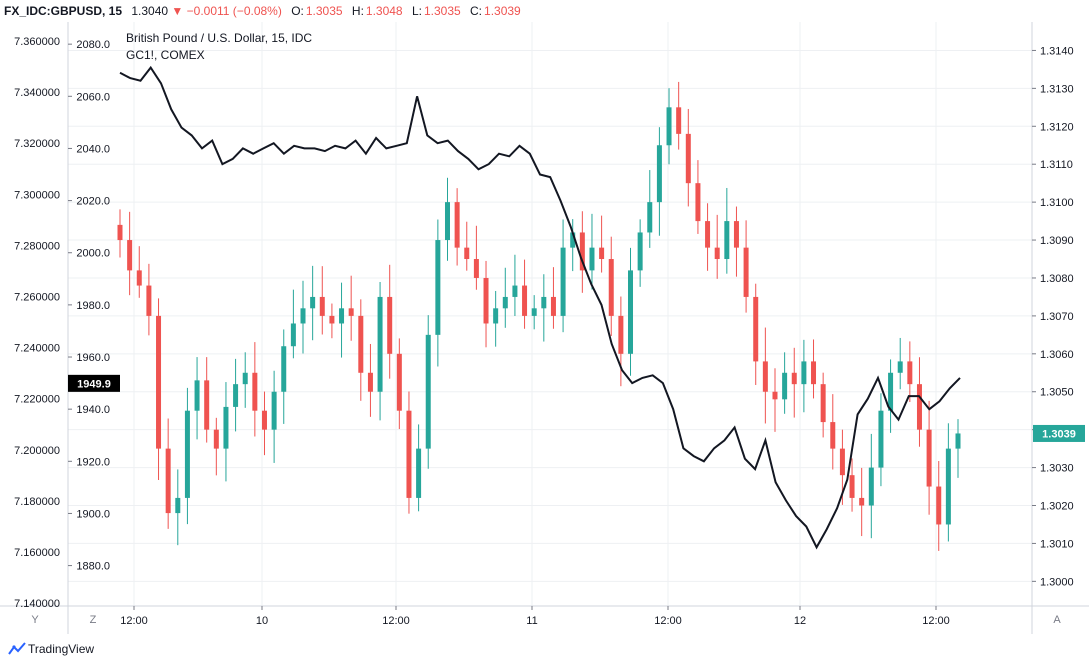 Image resolution: width=1089 pixels, height=661 pixels. What do you see at coordinates (1057, 279) in the screenshot?
I see `right-tick-label: 1.3080` at bounding box center [1057, 279].